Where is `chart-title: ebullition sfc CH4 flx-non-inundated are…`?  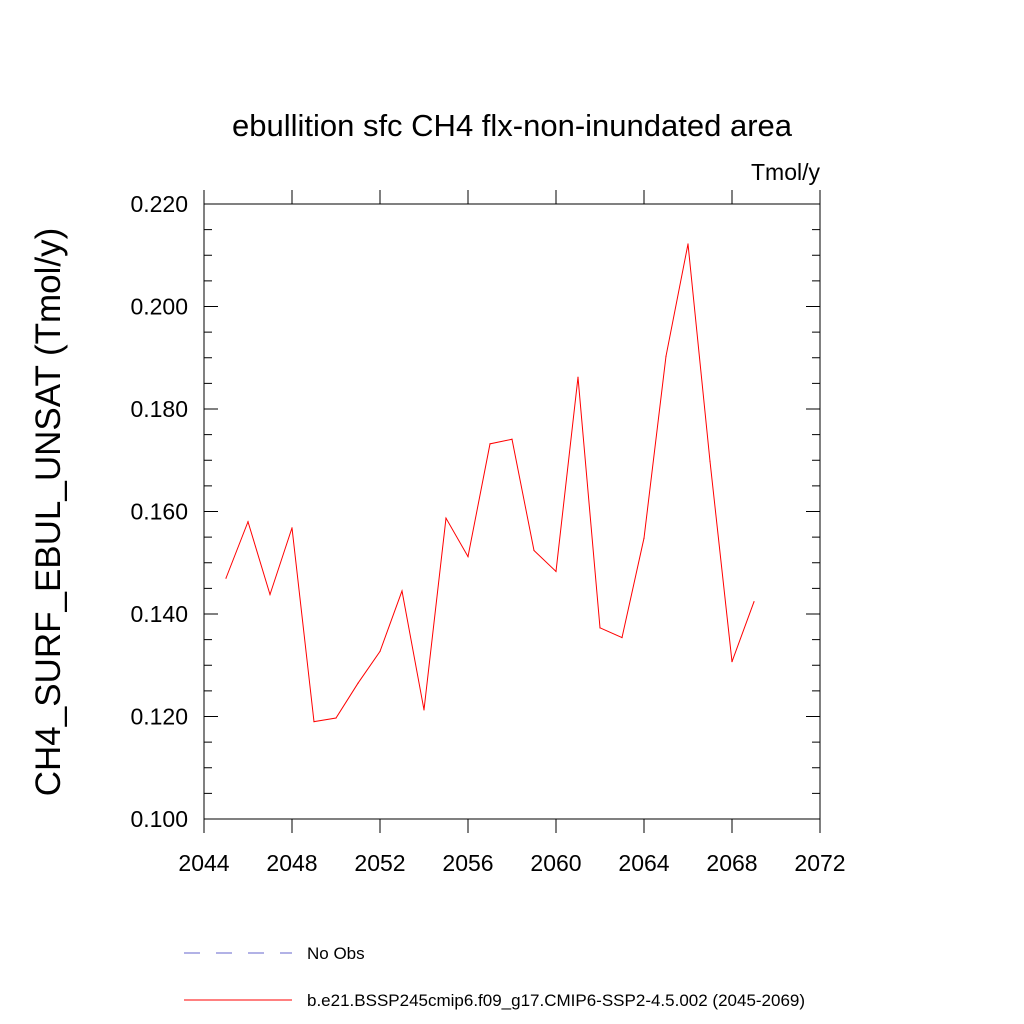
chart-title: ebullition sfc CH4 flx-non-inundated are… is located at coordinates (512, 125).